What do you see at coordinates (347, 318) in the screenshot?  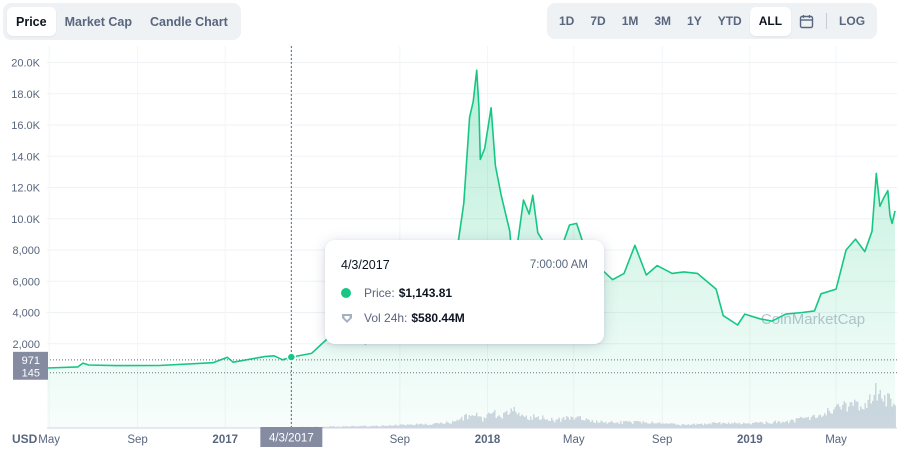 I see `volume-icon` at bounding box center [347, 318].